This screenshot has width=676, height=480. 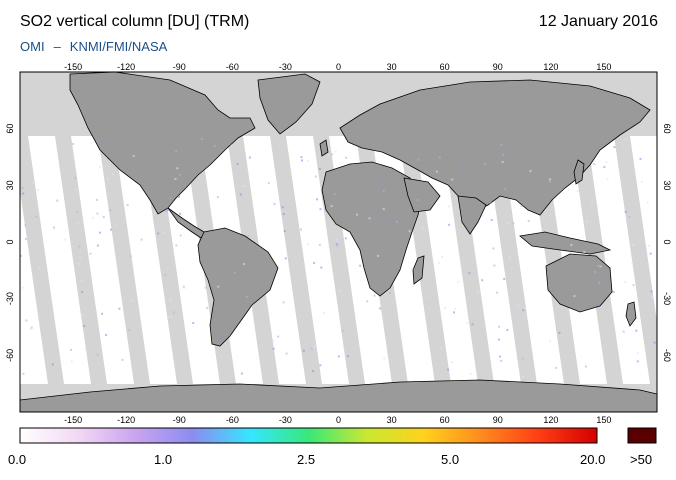 I want to click on lat-tick-label: 60, so click(x=10, y=129).